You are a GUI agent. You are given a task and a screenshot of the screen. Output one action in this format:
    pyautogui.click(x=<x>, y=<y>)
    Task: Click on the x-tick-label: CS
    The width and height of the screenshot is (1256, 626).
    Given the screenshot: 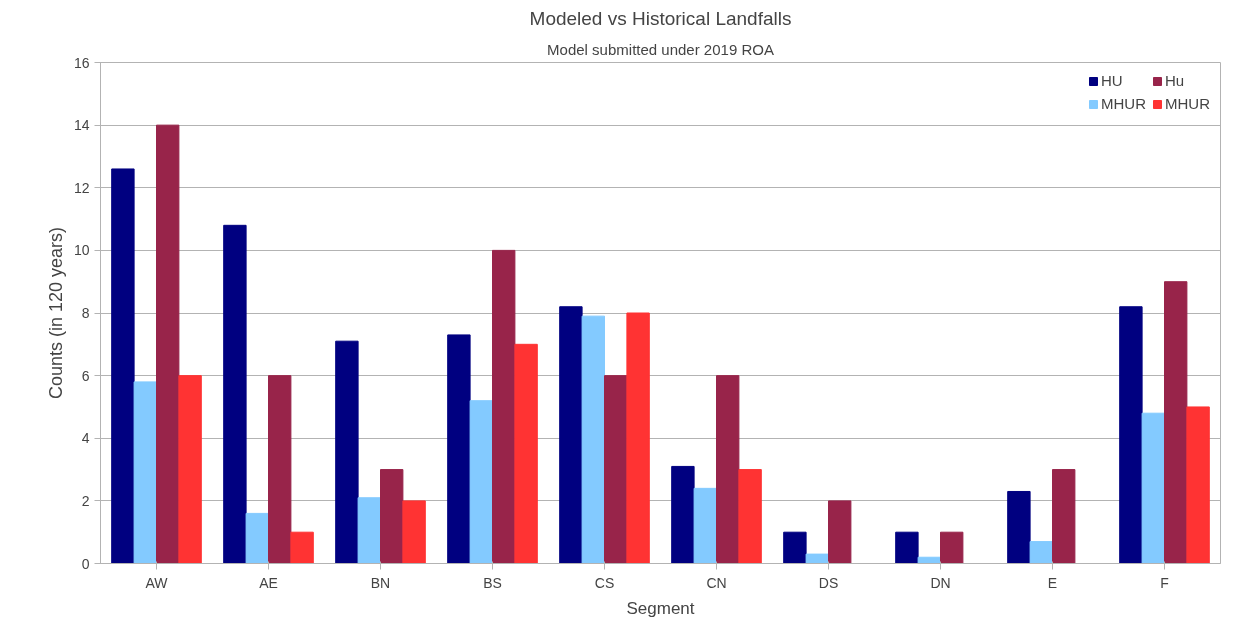 What is the action you would take?
    pyautogui.click(x=604, y=582)
    